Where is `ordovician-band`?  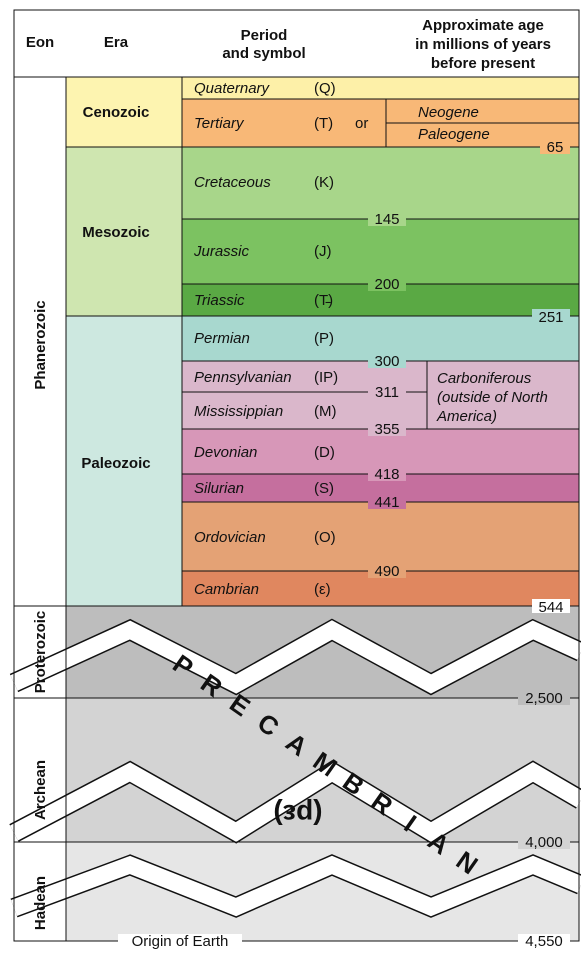 ordovician-band is located at coordinates (380, 536).